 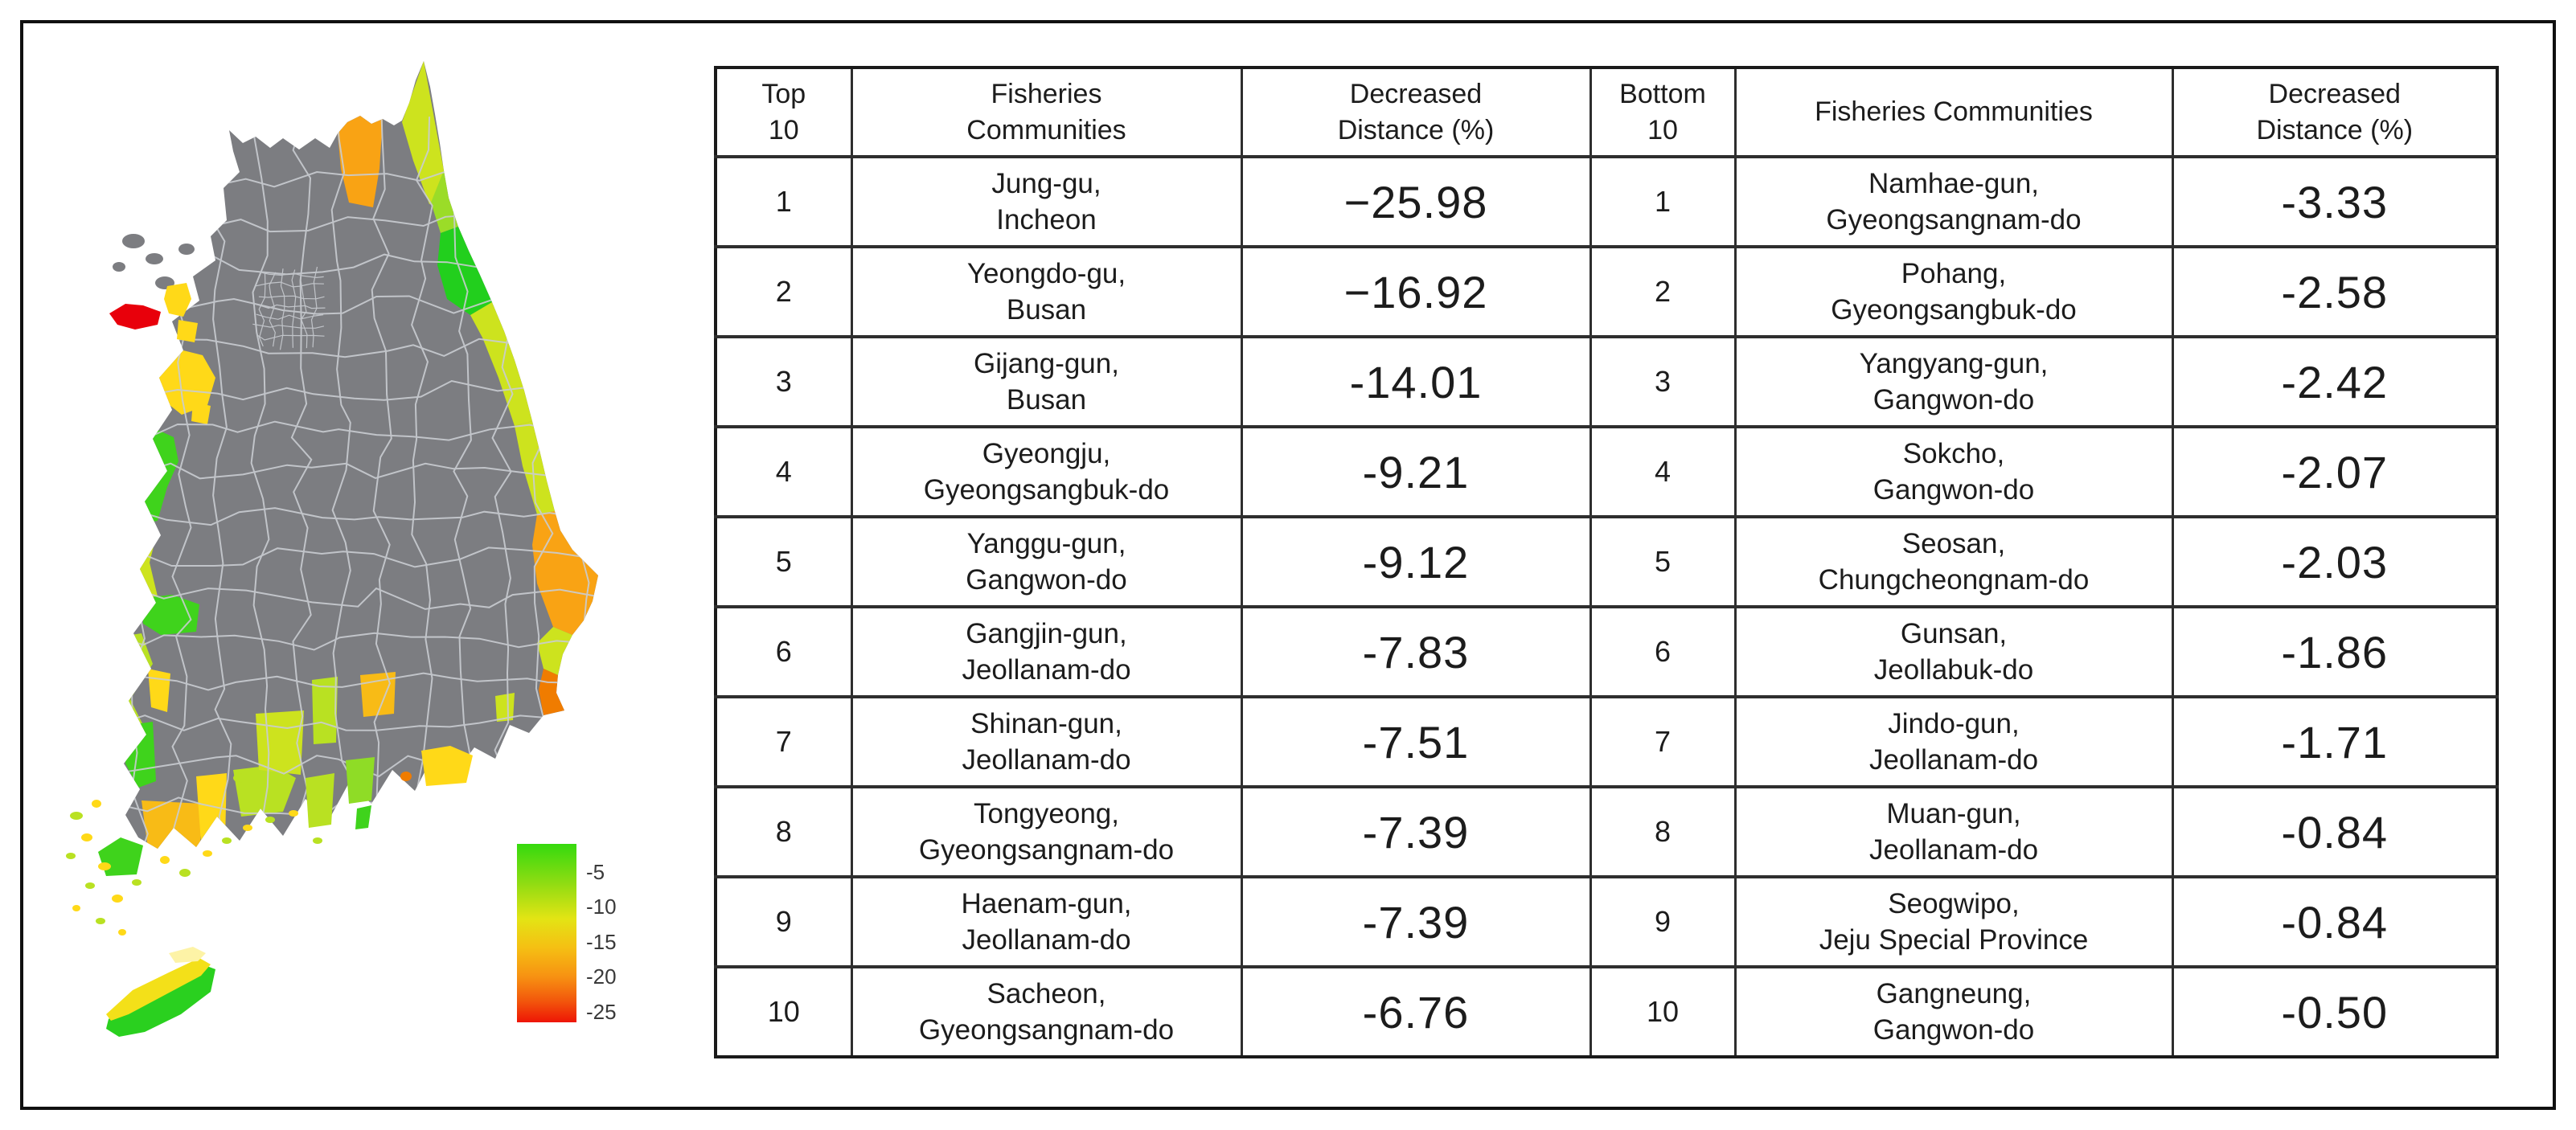 I want to click on bottom-rank: 7, so click(x=1663, y=741).